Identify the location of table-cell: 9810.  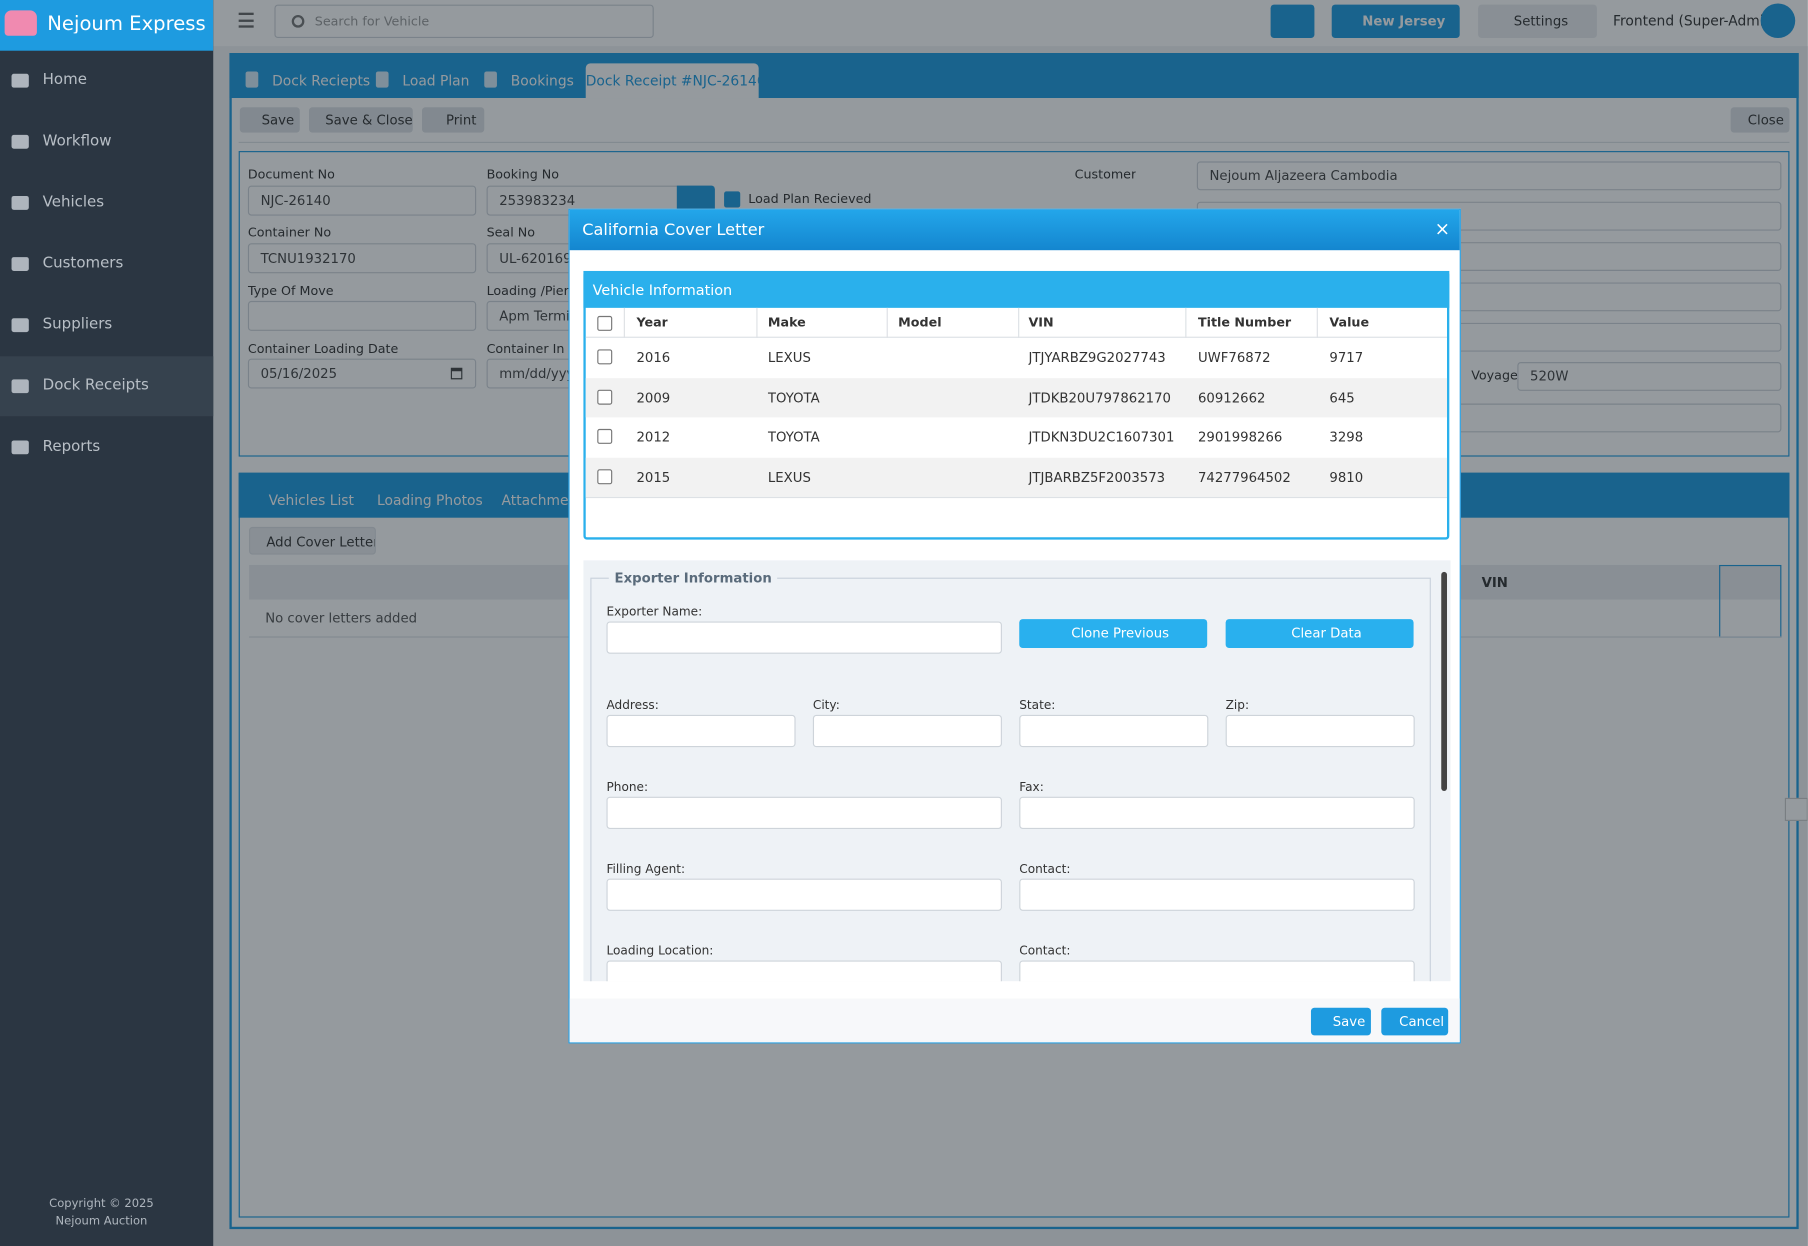
(1346, 476).